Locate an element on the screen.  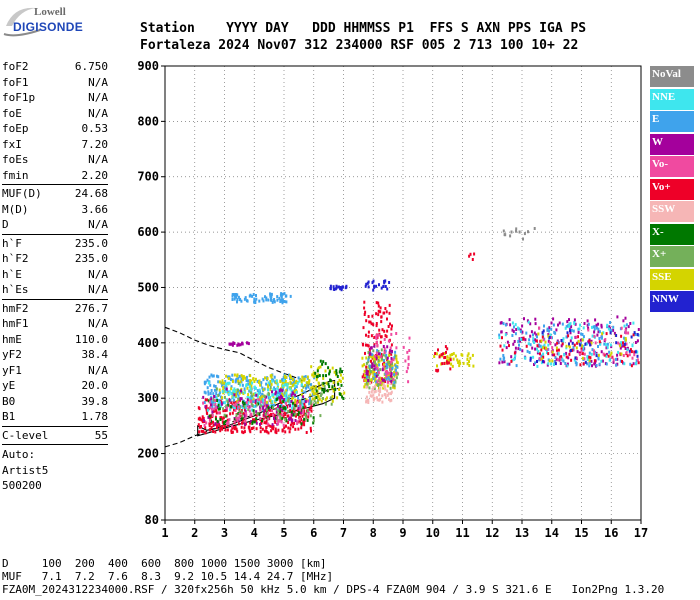
param-key: h`F2 is located at coordinates (15, 258).